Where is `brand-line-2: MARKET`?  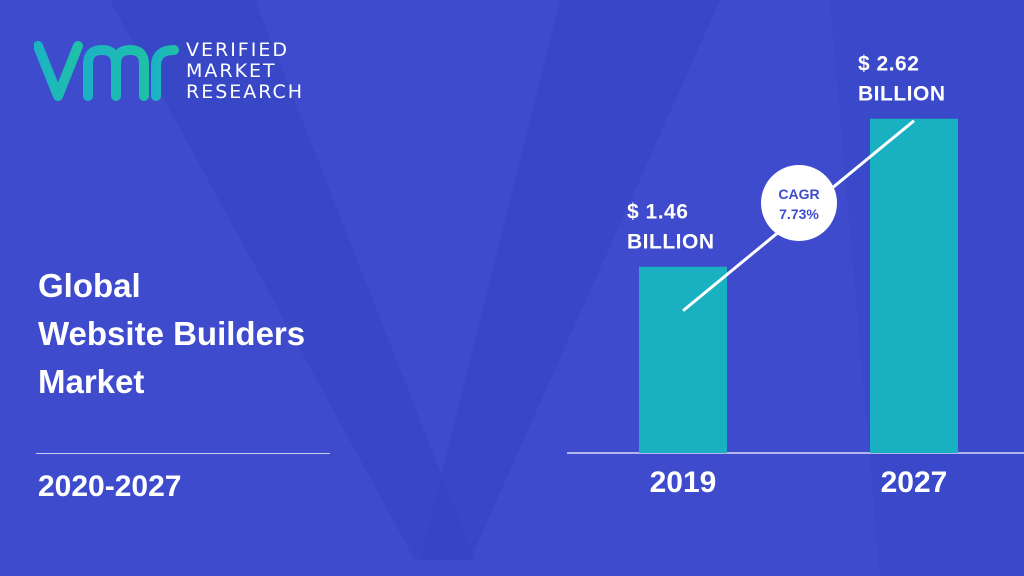 brand-line-2: MARKET is located at coordinates (231, 71).